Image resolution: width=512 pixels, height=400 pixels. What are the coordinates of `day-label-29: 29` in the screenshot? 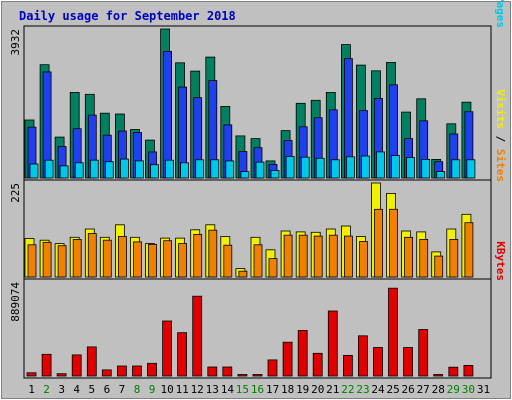 It's located at (453, 389).